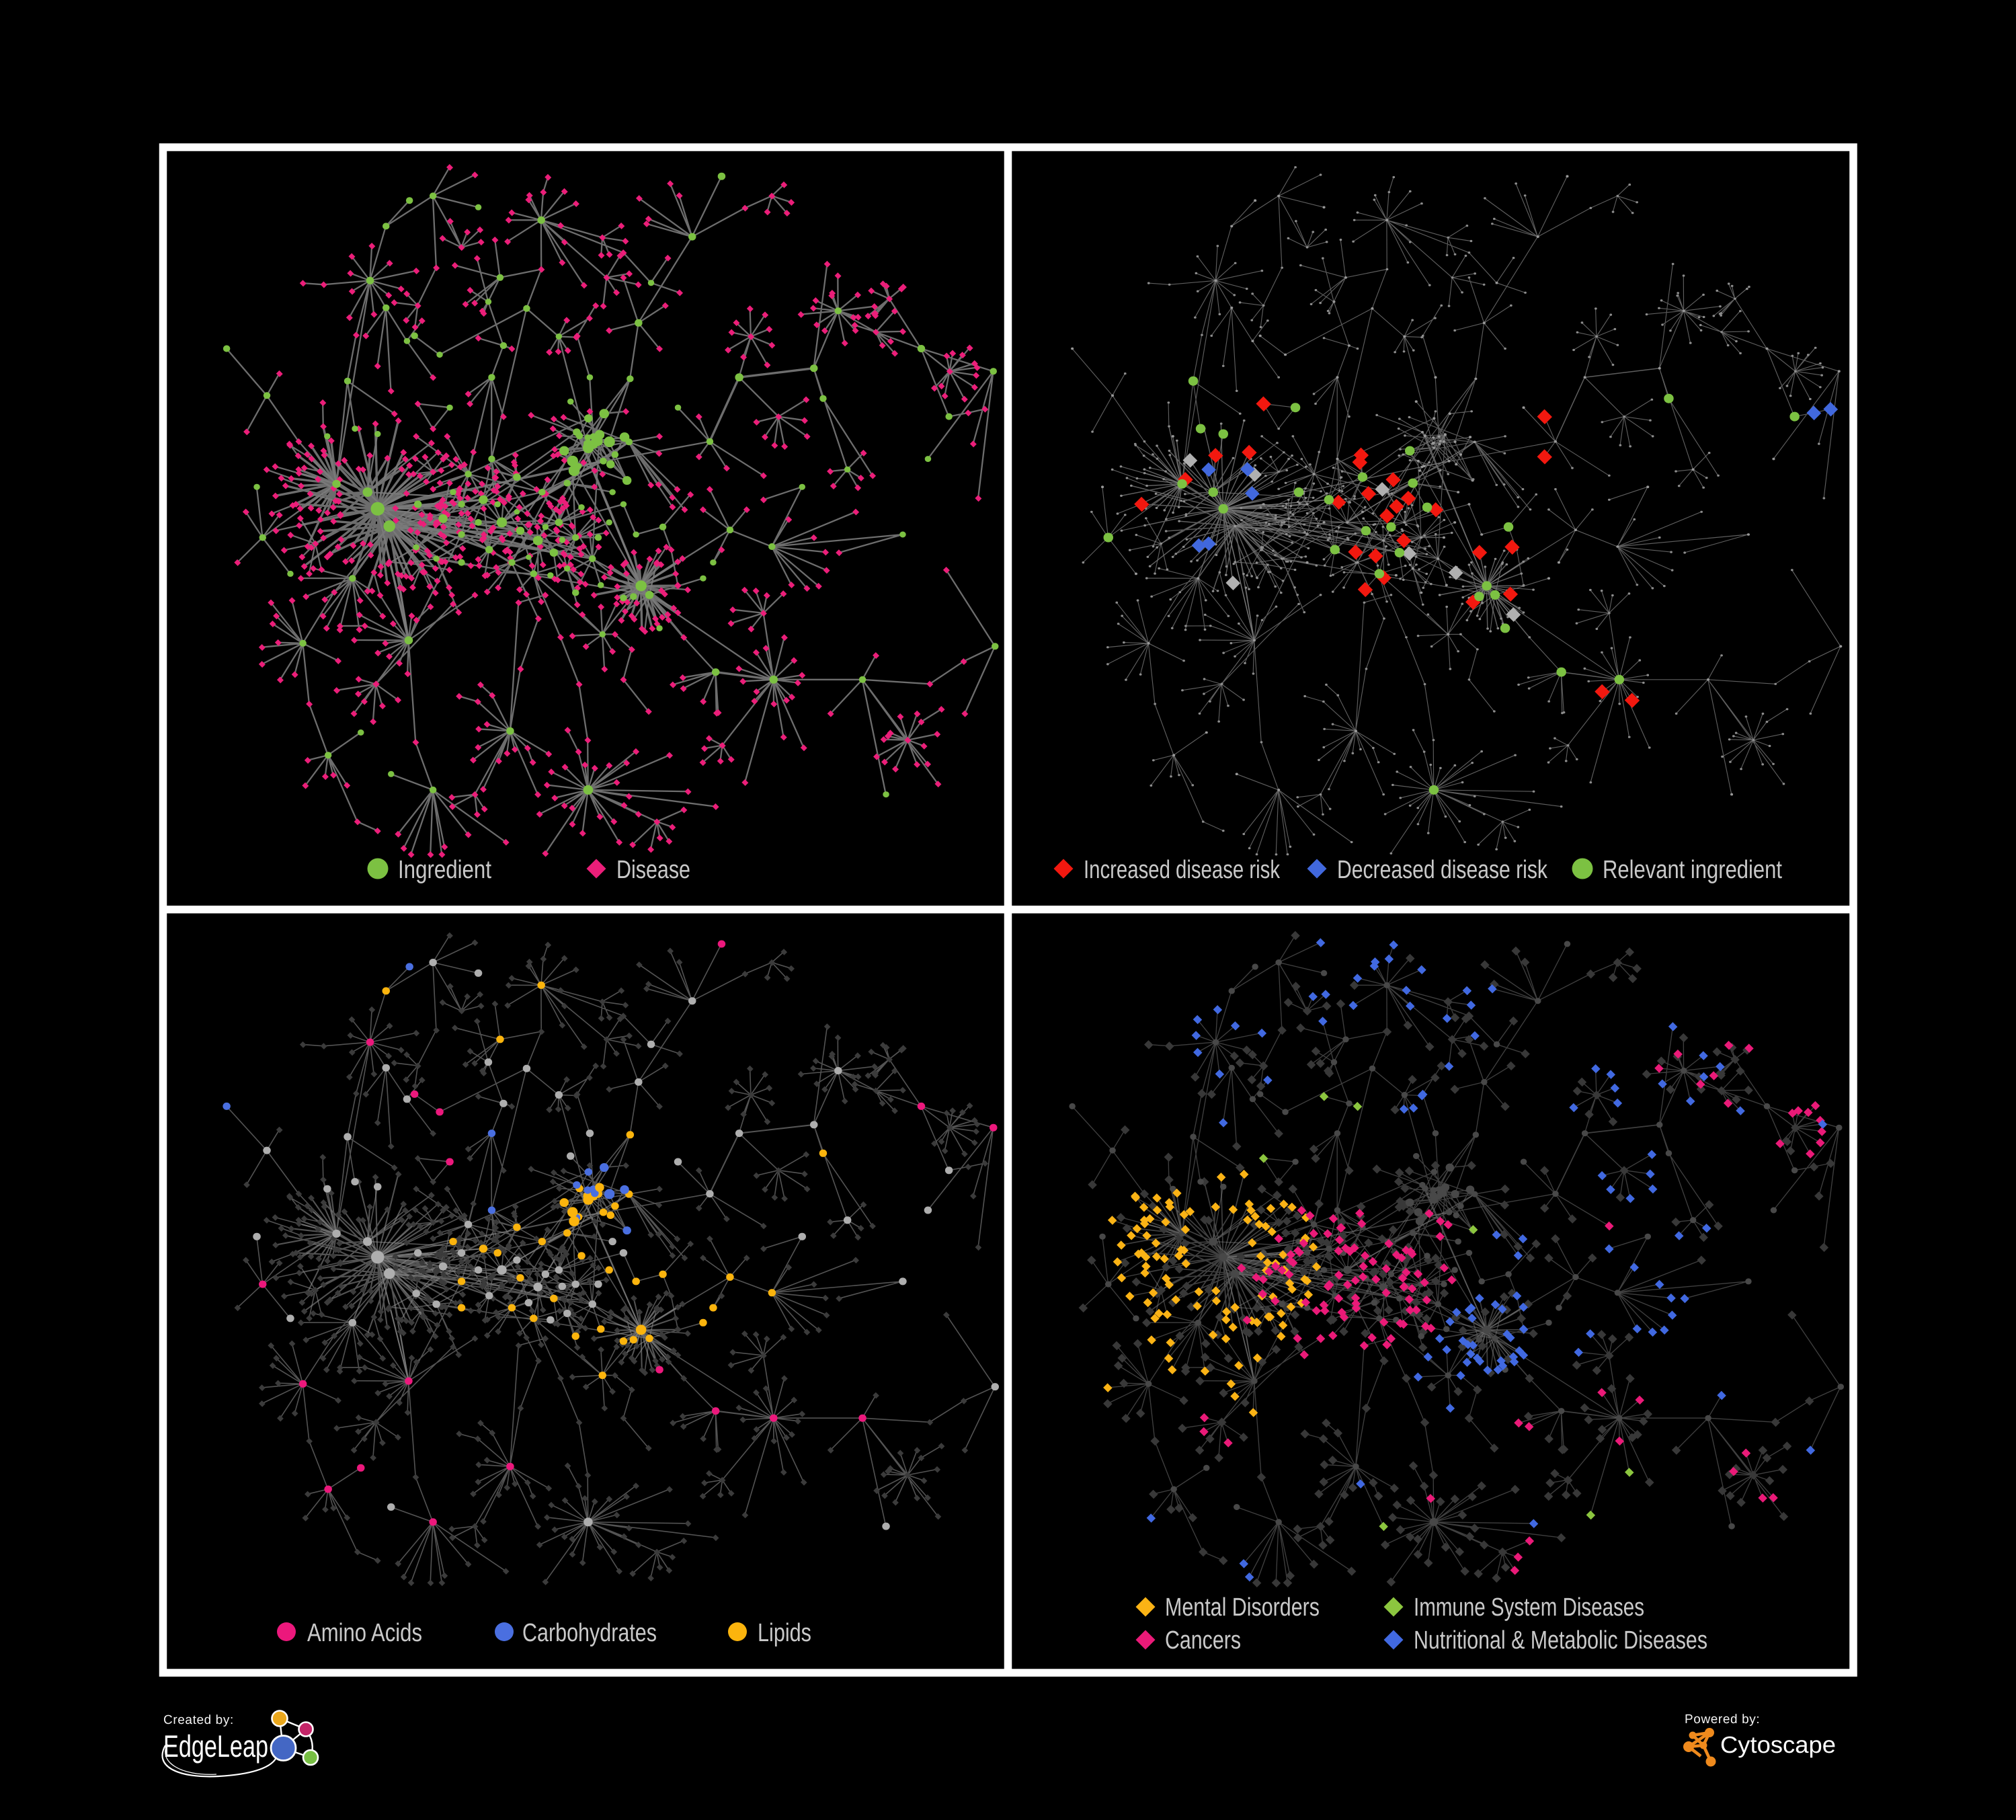 The height and width of the screenshot is (1820, 2016). What do you see at coordinates (1182, 870) in the screenshot?
I see `svg-text: Increased disease risk` at bounding box center [1182, 870].